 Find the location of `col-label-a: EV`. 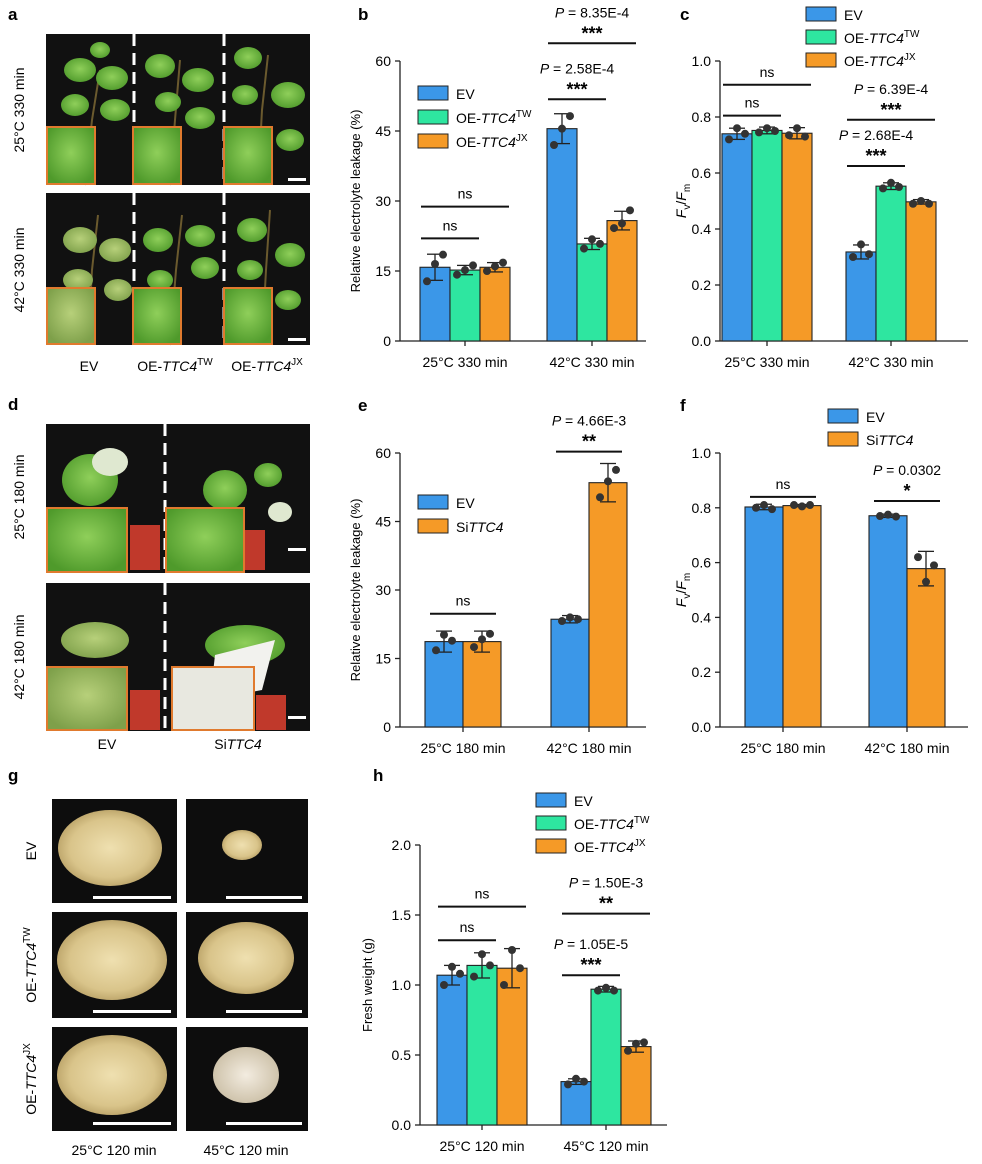

col-label-a: EV is located at coordinates (89, 366).